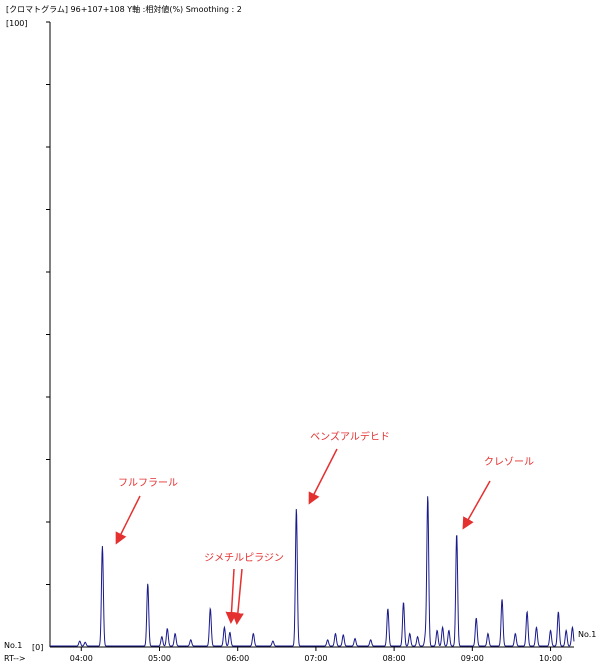  I want to click on annotation-label: フルフラール, so click(148, 483).